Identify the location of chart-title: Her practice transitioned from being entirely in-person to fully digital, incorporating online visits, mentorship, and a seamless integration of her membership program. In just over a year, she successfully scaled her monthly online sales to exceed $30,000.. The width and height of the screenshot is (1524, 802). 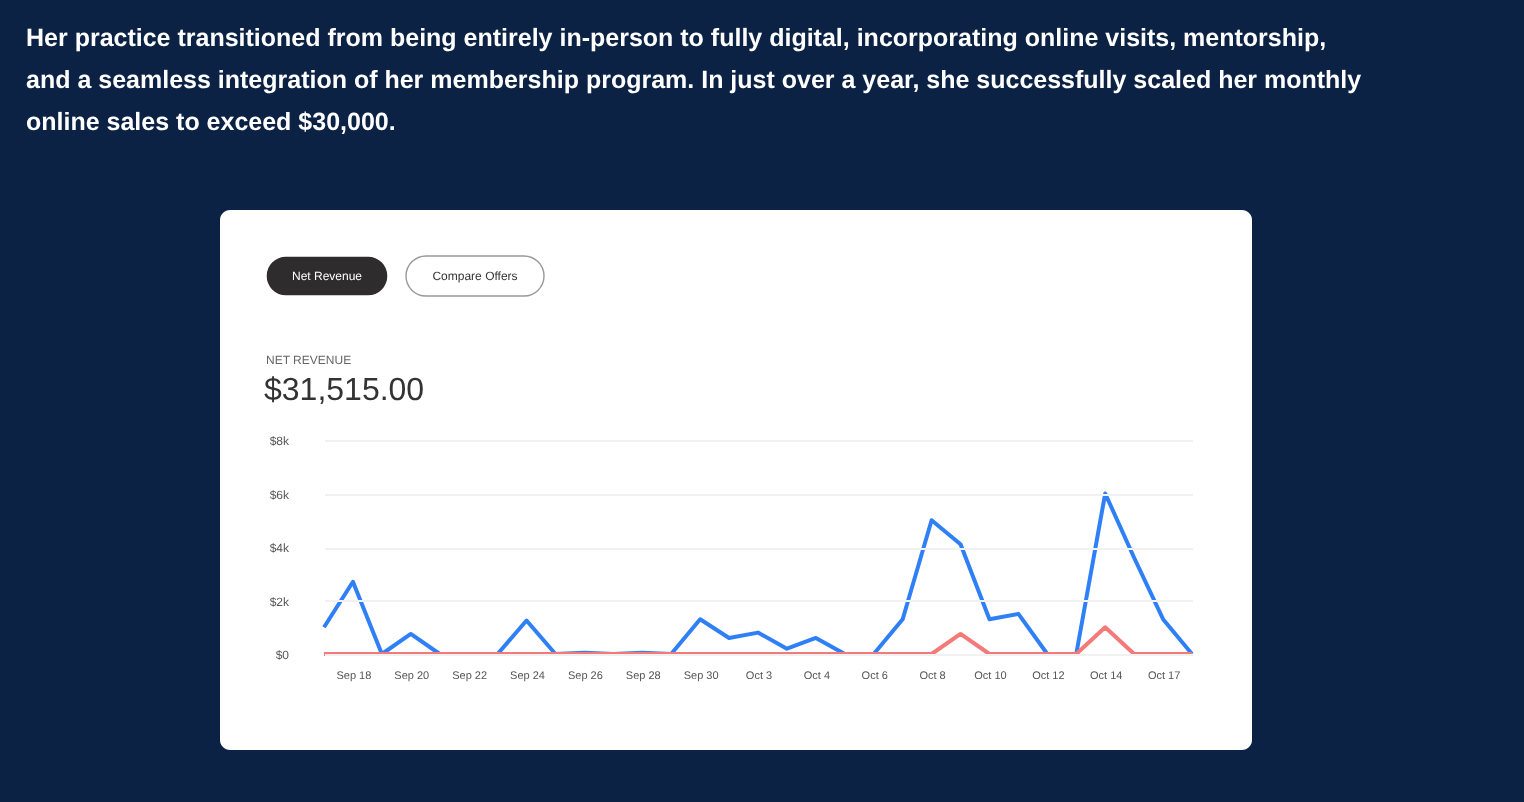
(694, 80).